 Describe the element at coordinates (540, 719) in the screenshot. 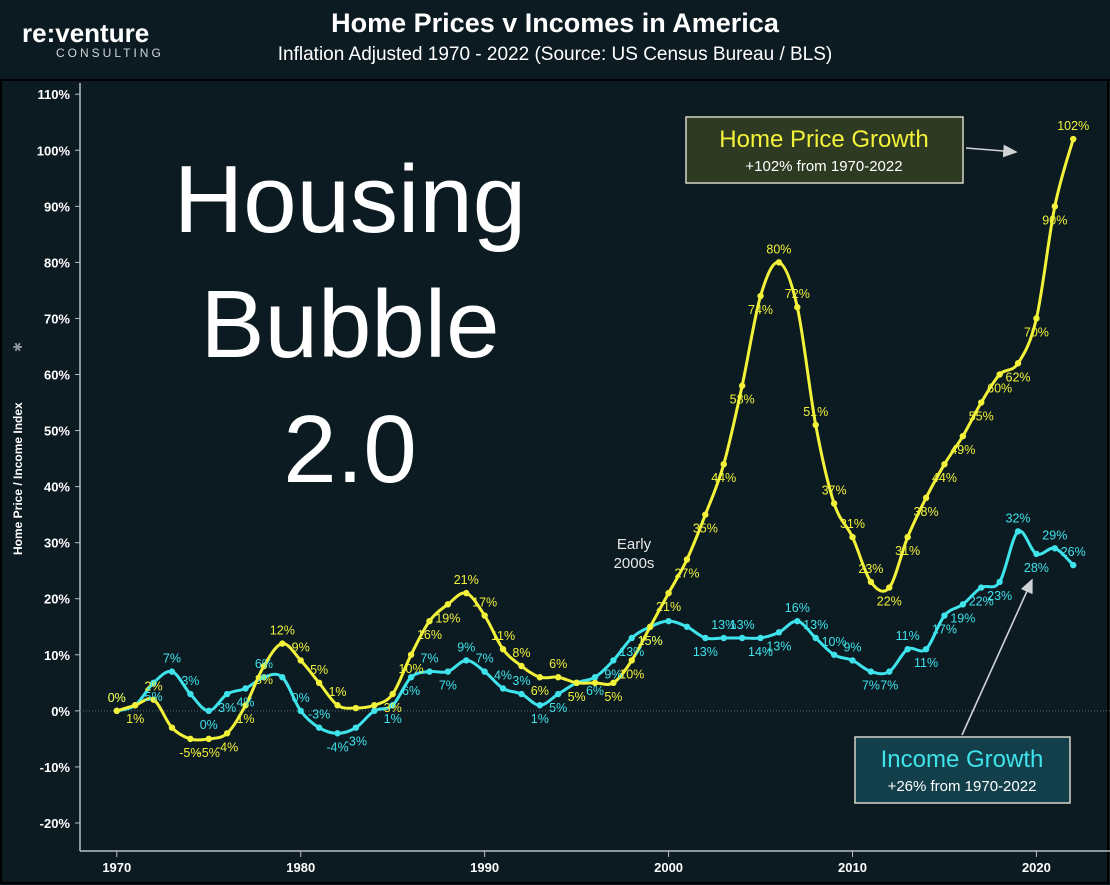

I see `income-data-label: 1%` at that location.